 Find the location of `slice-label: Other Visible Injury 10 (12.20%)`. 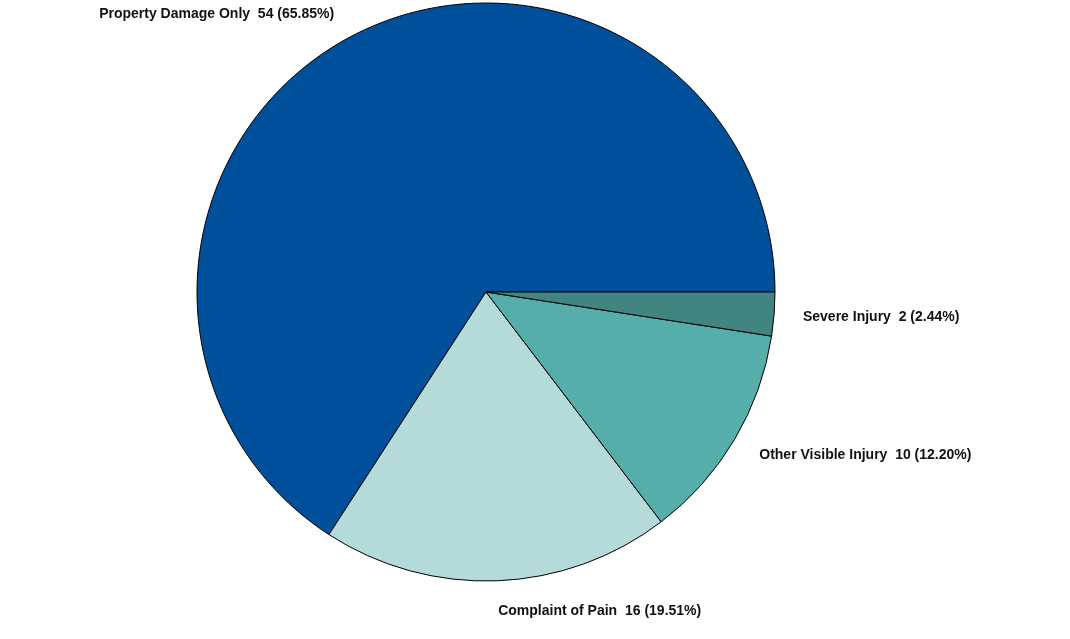

slice-label: Other Visible Injury 10 (12.20%) is located at coordinates (865, 454).